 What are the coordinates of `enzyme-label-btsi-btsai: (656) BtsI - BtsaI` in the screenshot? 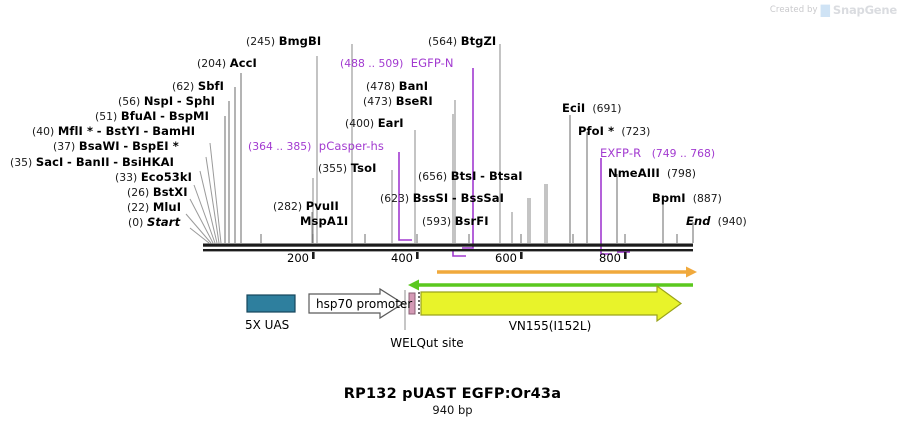 It's located at (470, 176).